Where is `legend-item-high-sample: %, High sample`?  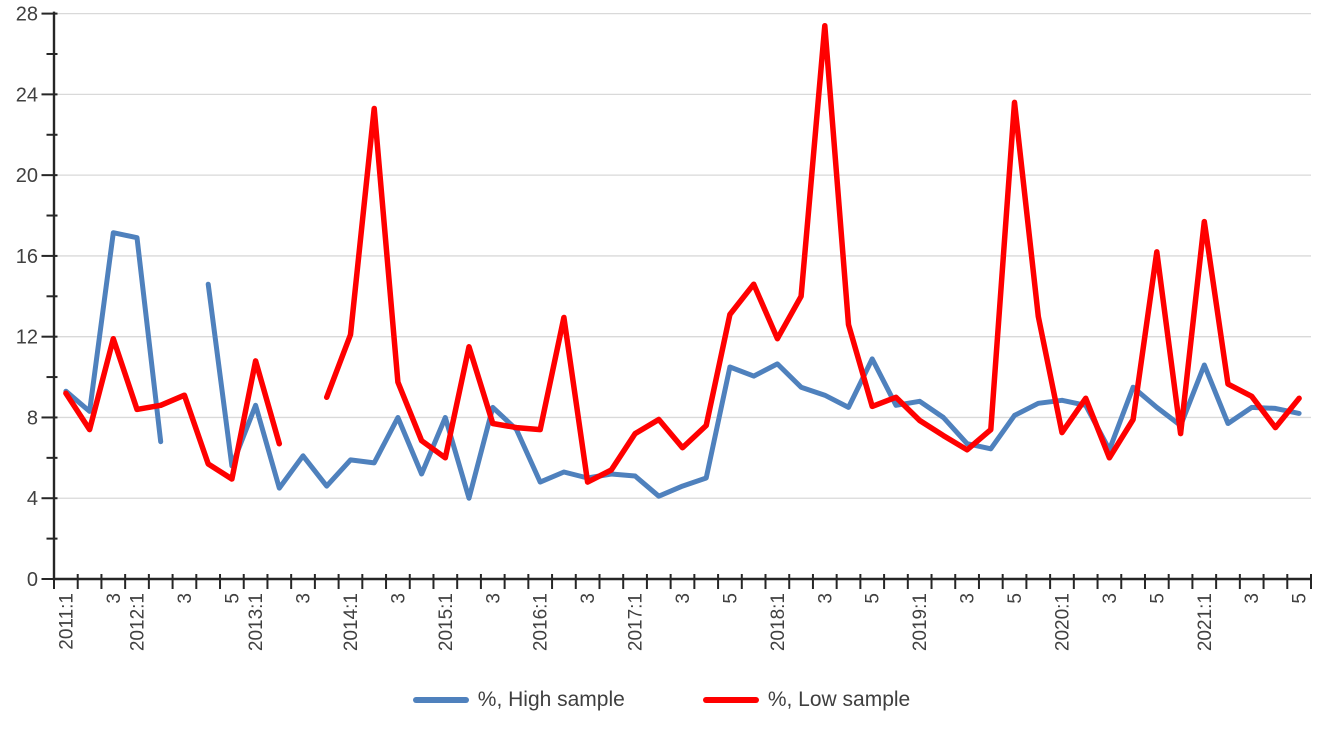 legend-item-high-sample: %, High sample is located at coordinates (518, 700).